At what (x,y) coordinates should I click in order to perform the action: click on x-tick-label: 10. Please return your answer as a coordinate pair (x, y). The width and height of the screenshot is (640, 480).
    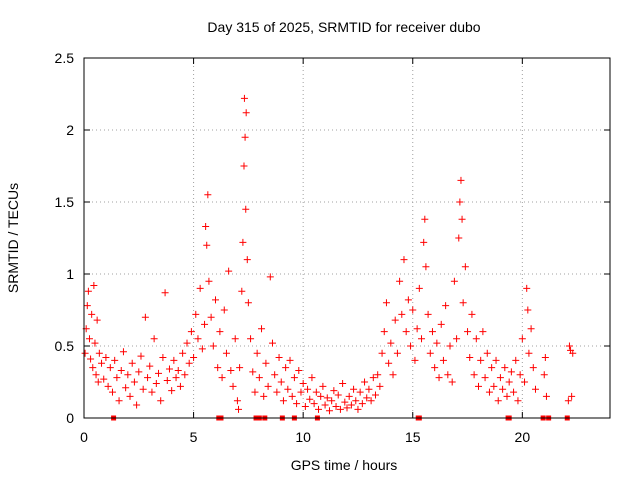
    Looking at the image, I should click on (303, 437).